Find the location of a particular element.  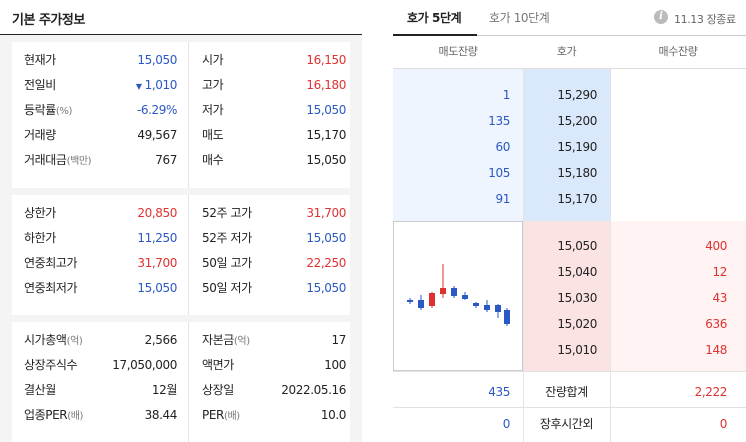

stat-value: 22,250 is located at coordinates (326, 263).